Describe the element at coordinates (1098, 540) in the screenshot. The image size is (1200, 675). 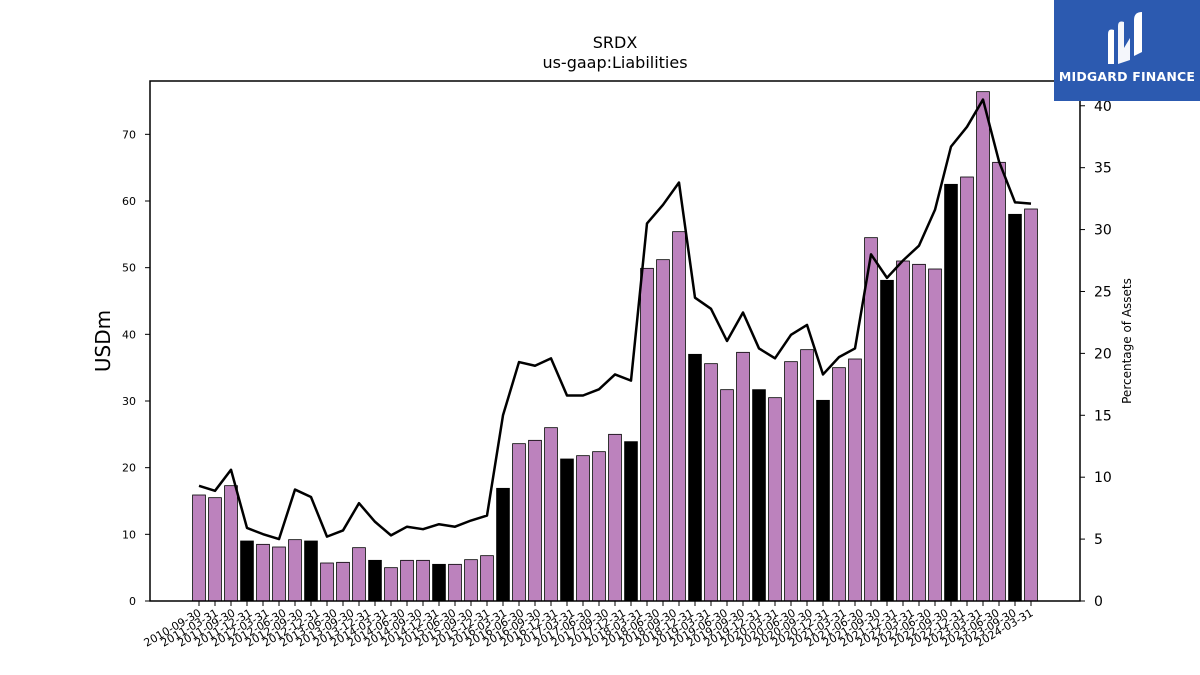
I see `y2-tick-label: 5` at that location.